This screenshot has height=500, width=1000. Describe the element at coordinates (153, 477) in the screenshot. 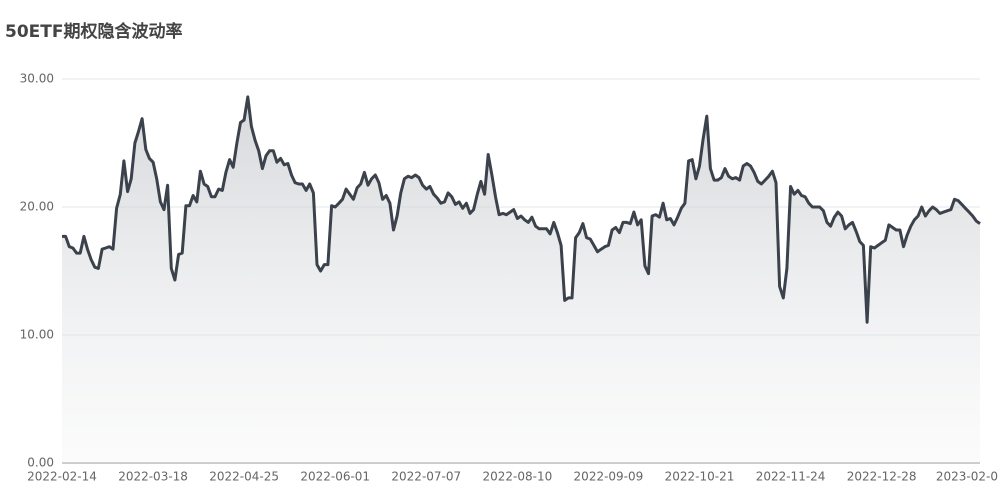

I see `x-tick-label: 2022-03-18` at that location.